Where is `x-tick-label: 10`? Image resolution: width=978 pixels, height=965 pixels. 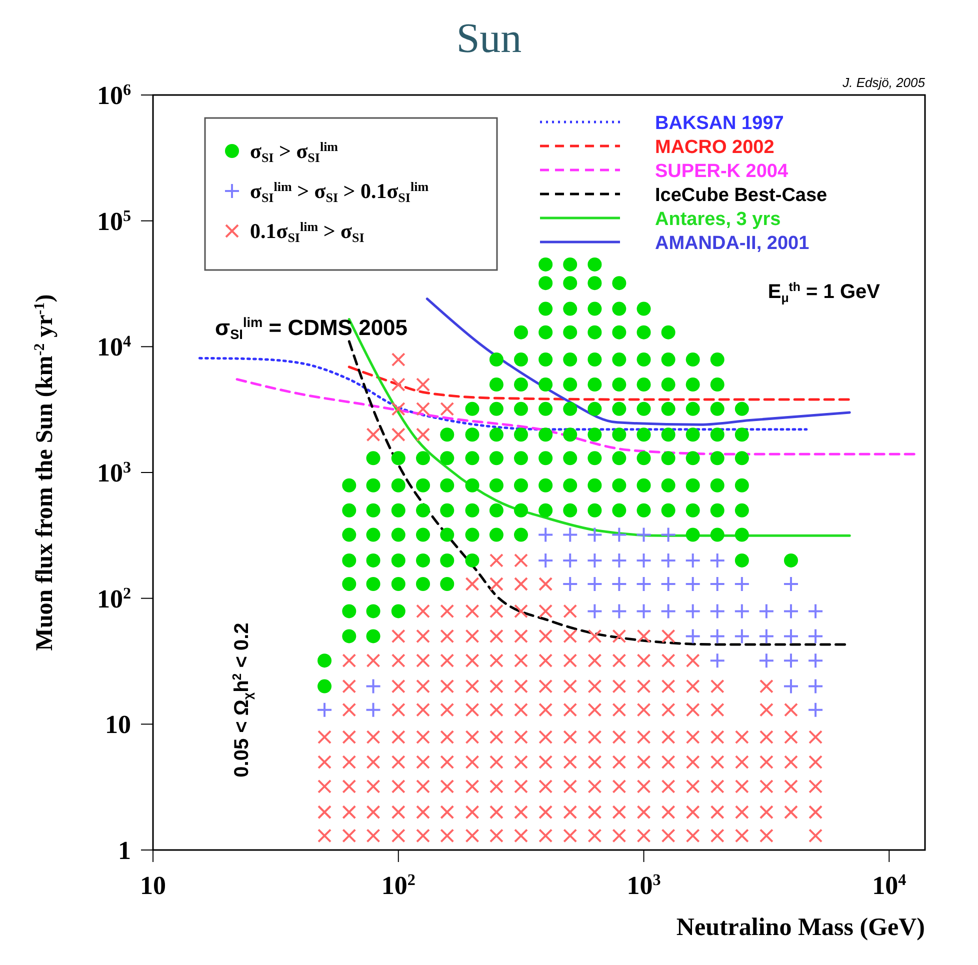 x-tick-label: 10 is located at coordinates (153, 885).